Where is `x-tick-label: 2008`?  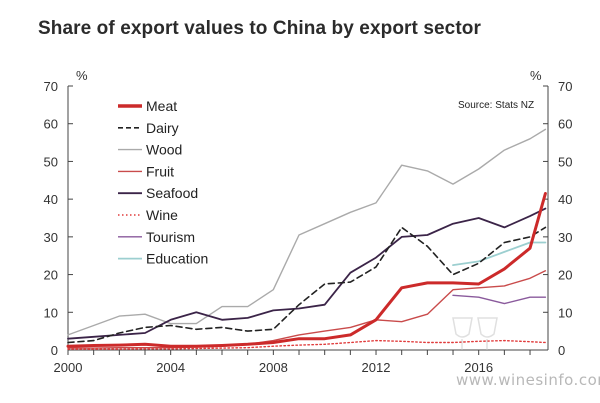
x-tick-label: 2008 is located at coordinates (273, 367).